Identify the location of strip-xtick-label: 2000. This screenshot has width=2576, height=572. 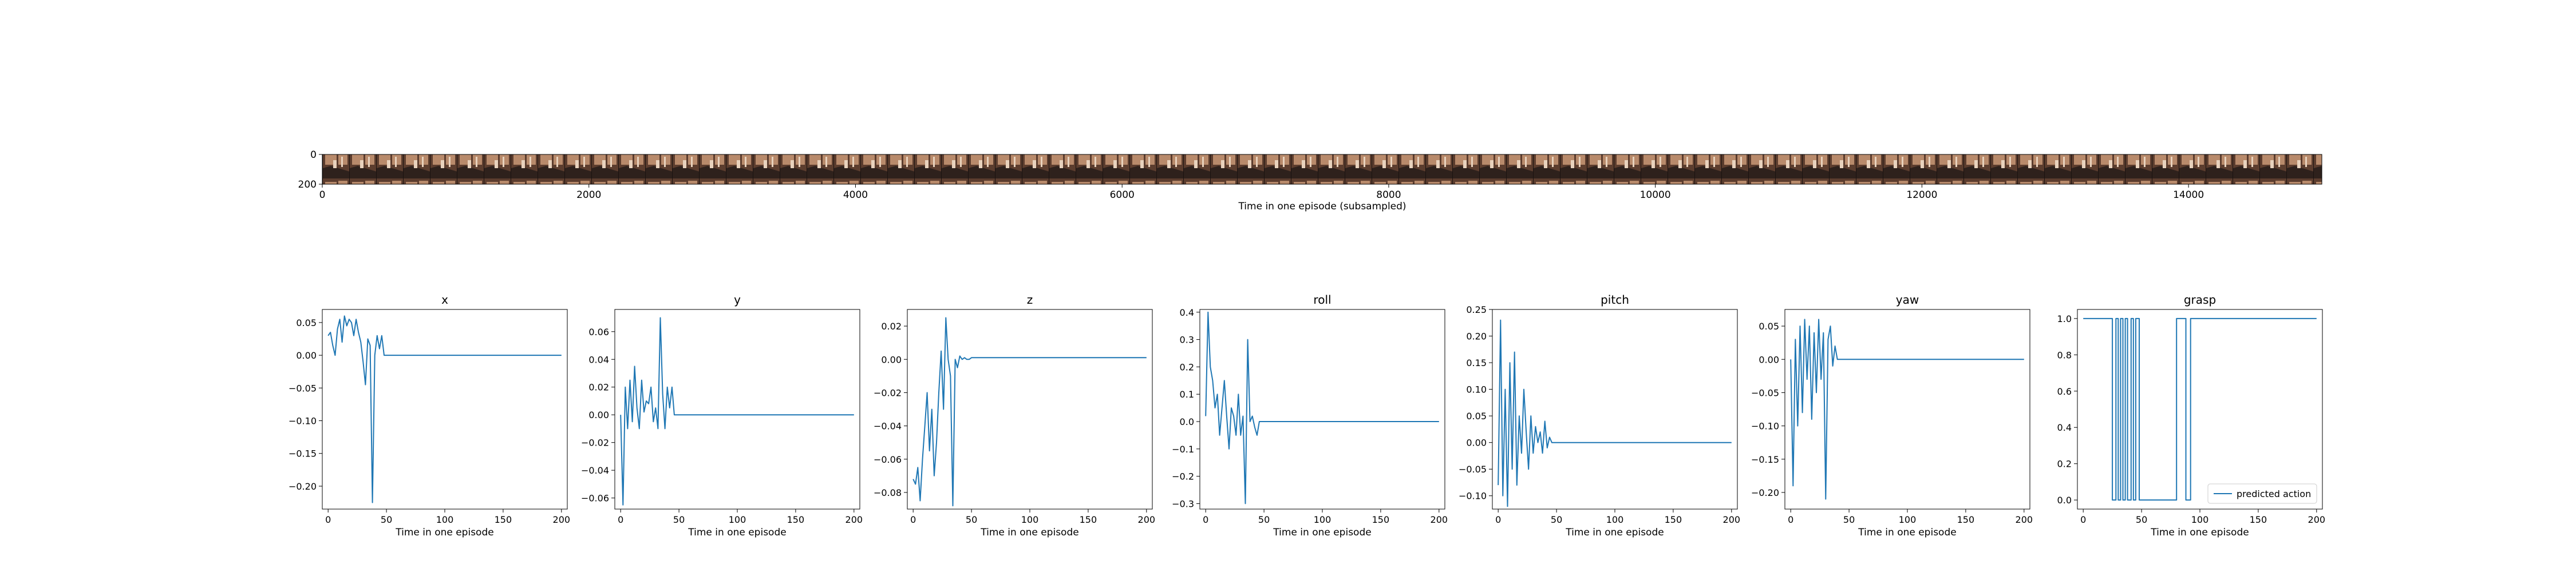
(588, 195).